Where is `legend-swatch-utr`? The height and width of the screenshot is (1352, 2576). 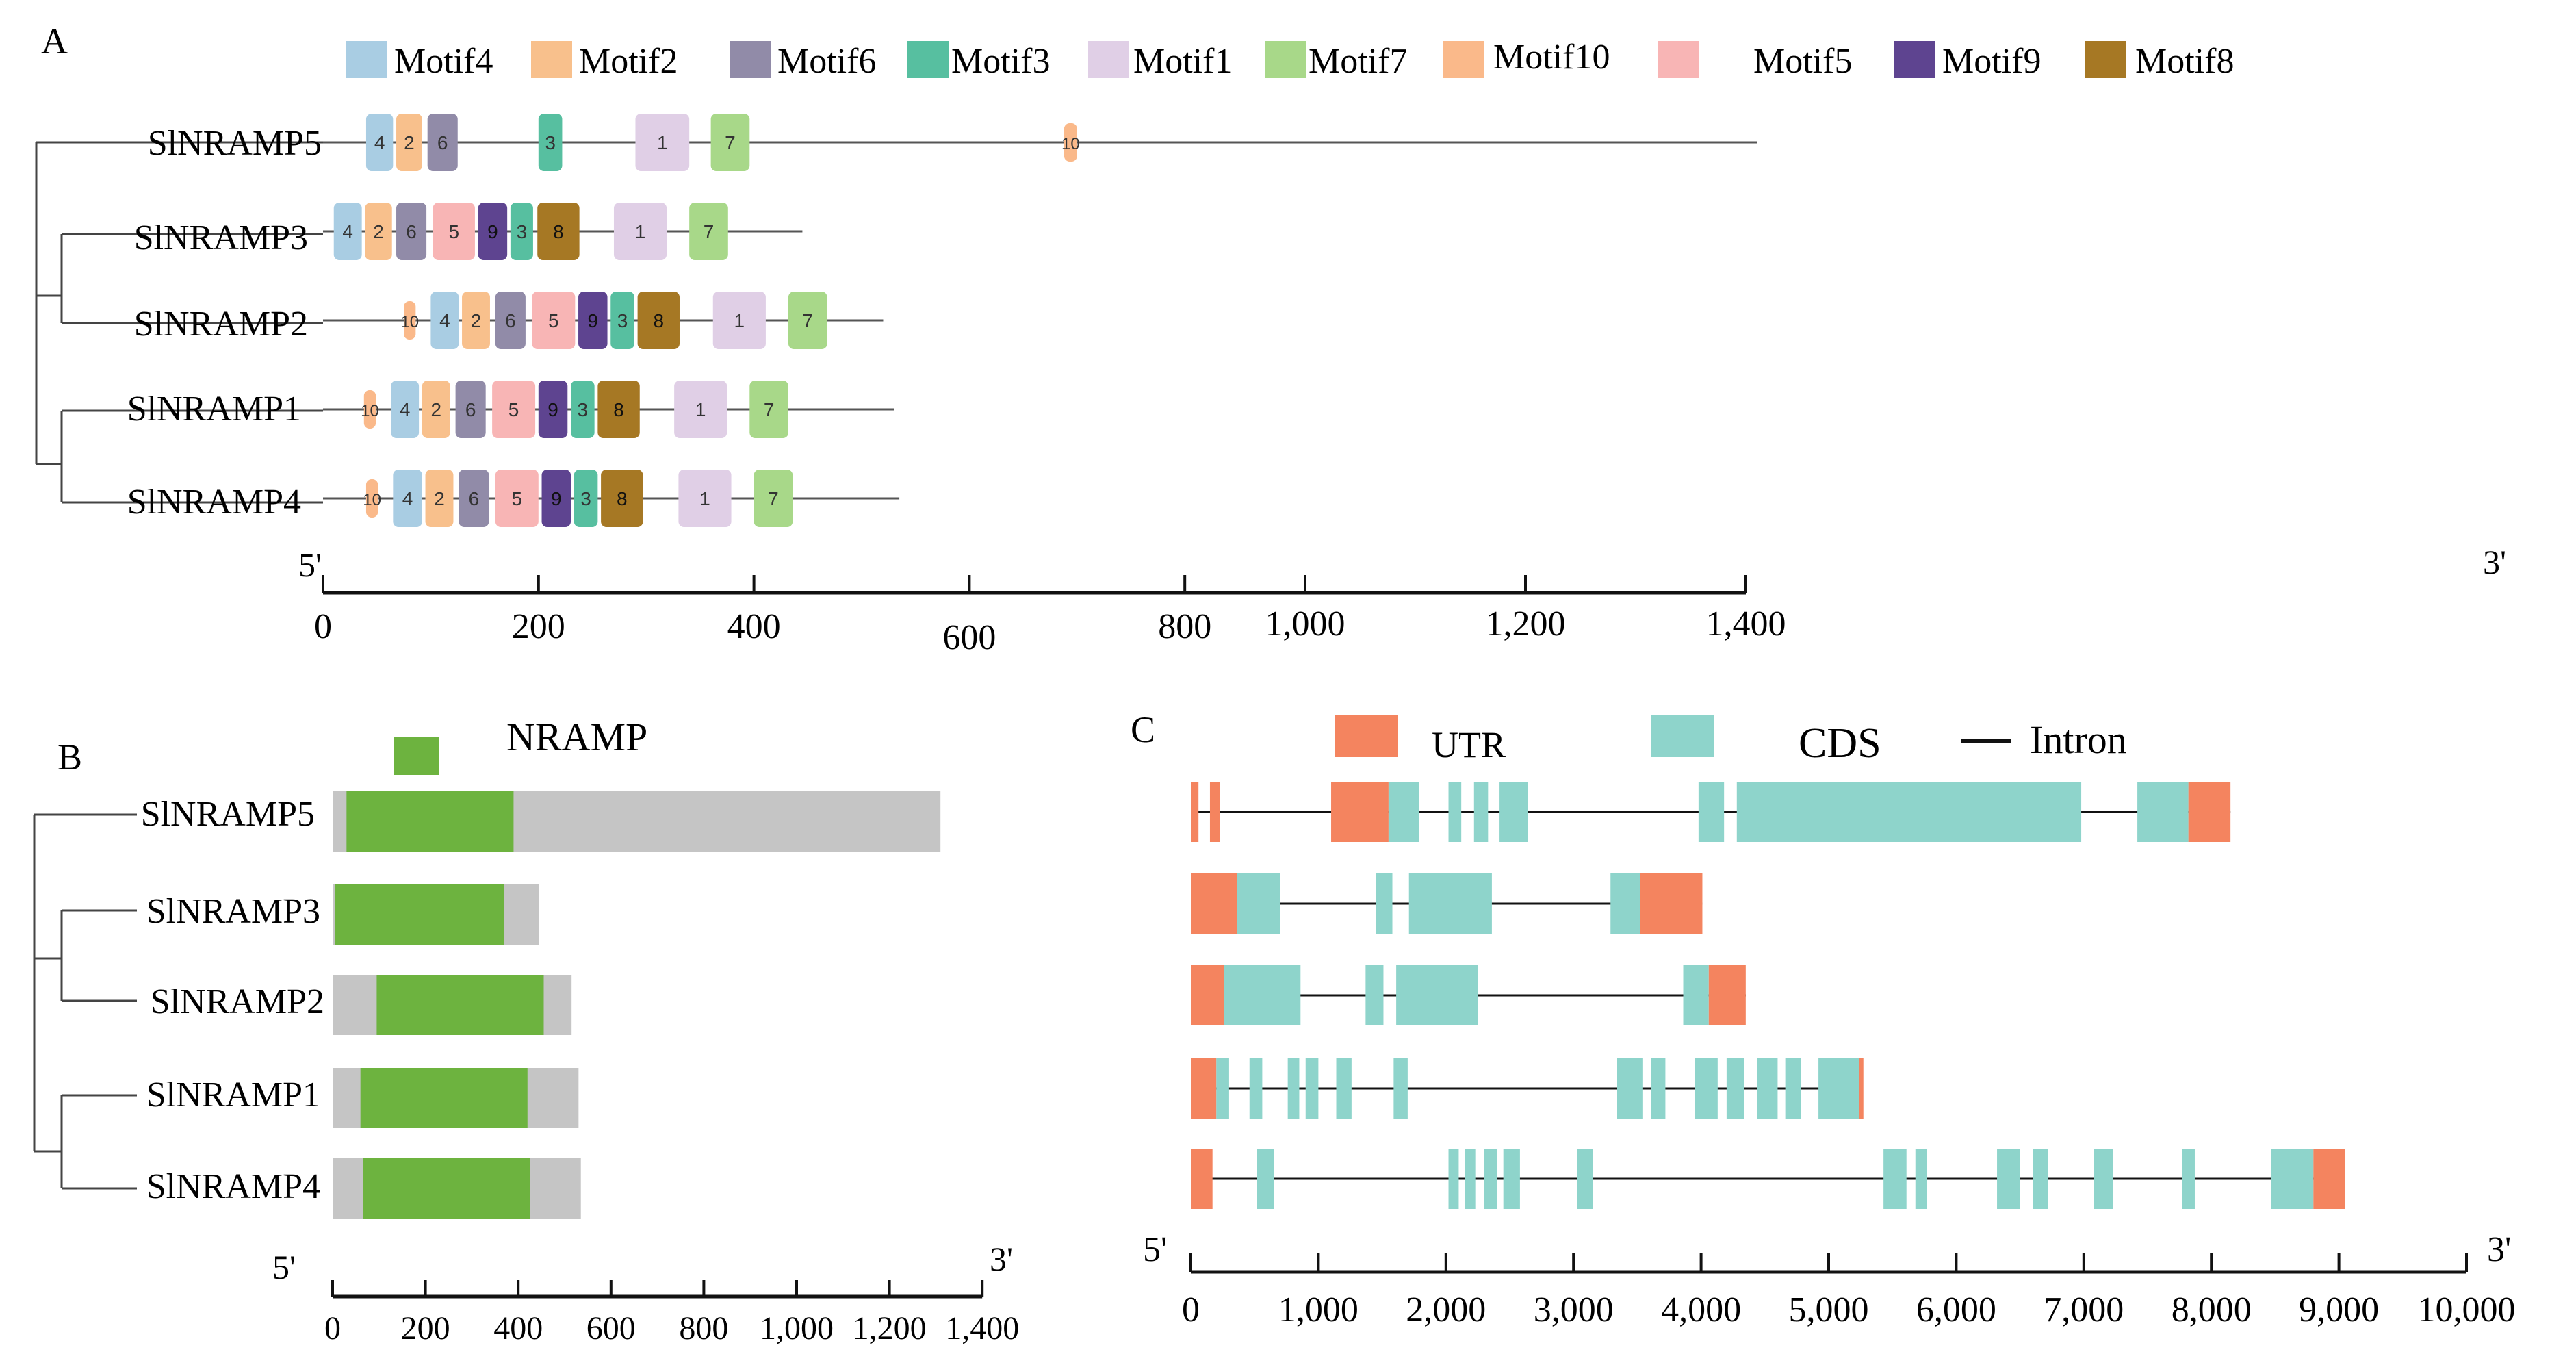 legend-swatch-utr is located at coordinates (1366, 736).